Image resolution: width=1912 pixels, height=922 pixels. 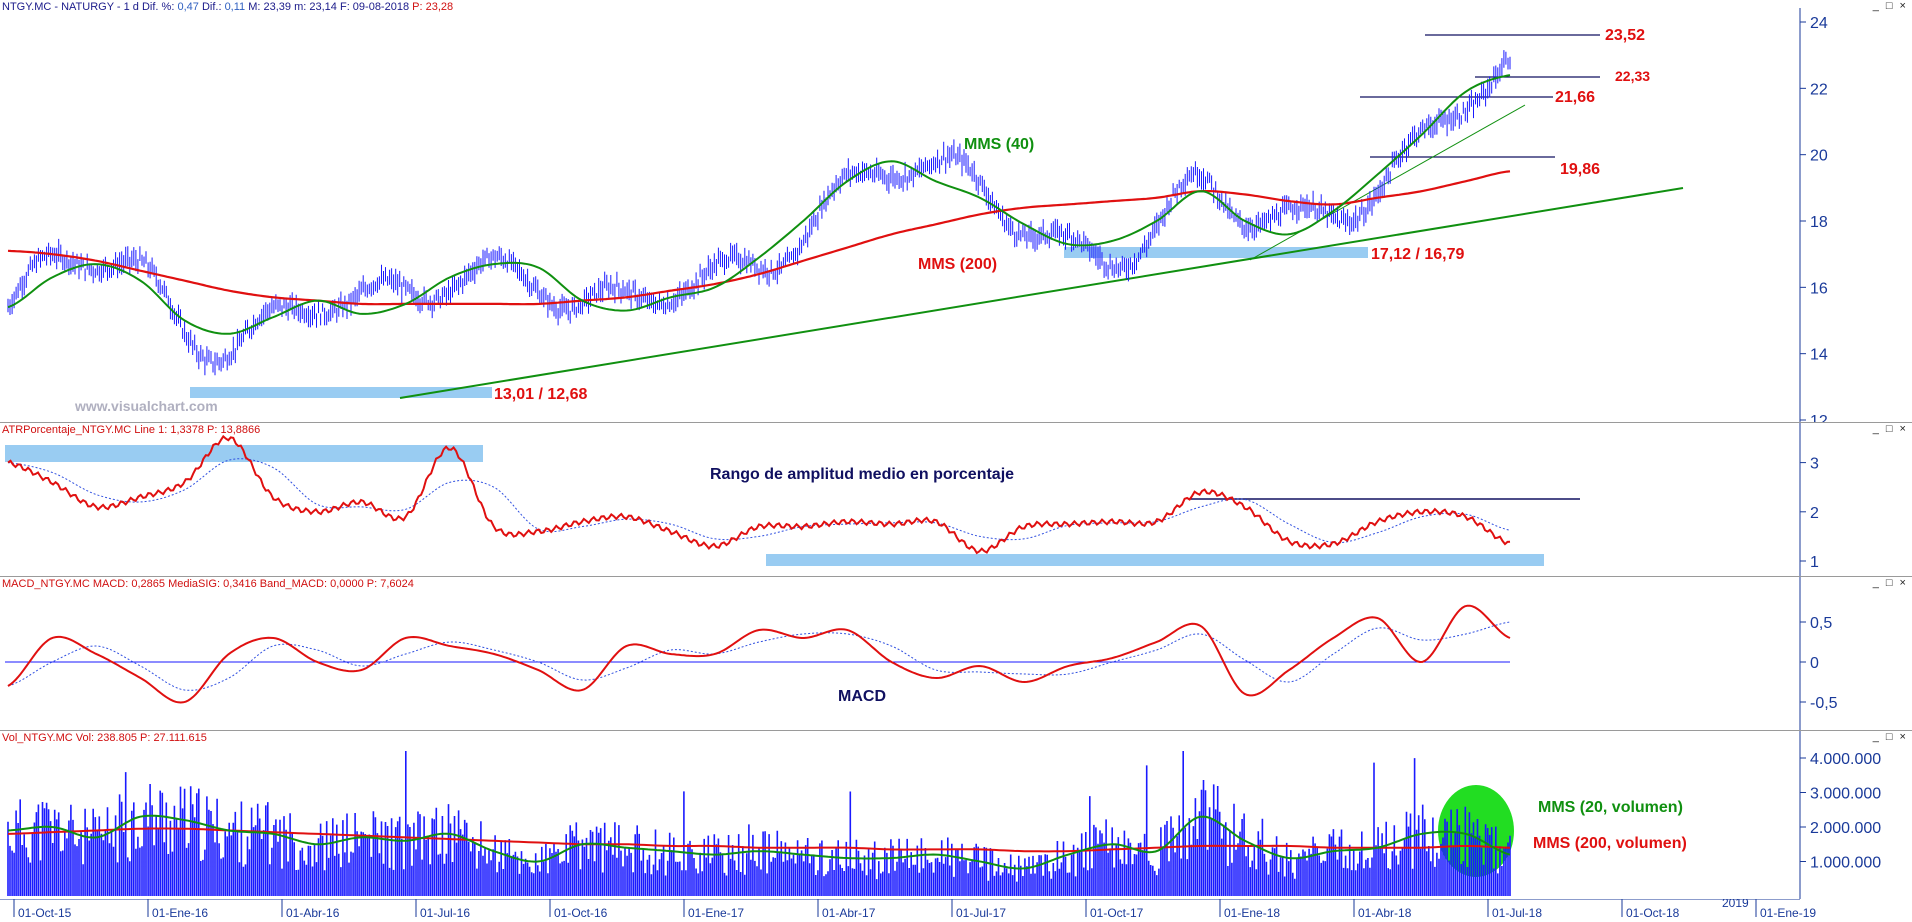 What do you see at coordinates (849, 913) in the screenshot?
I see `x-tick-label-6: 01-Abr-17` at bounding box center [849, 913].